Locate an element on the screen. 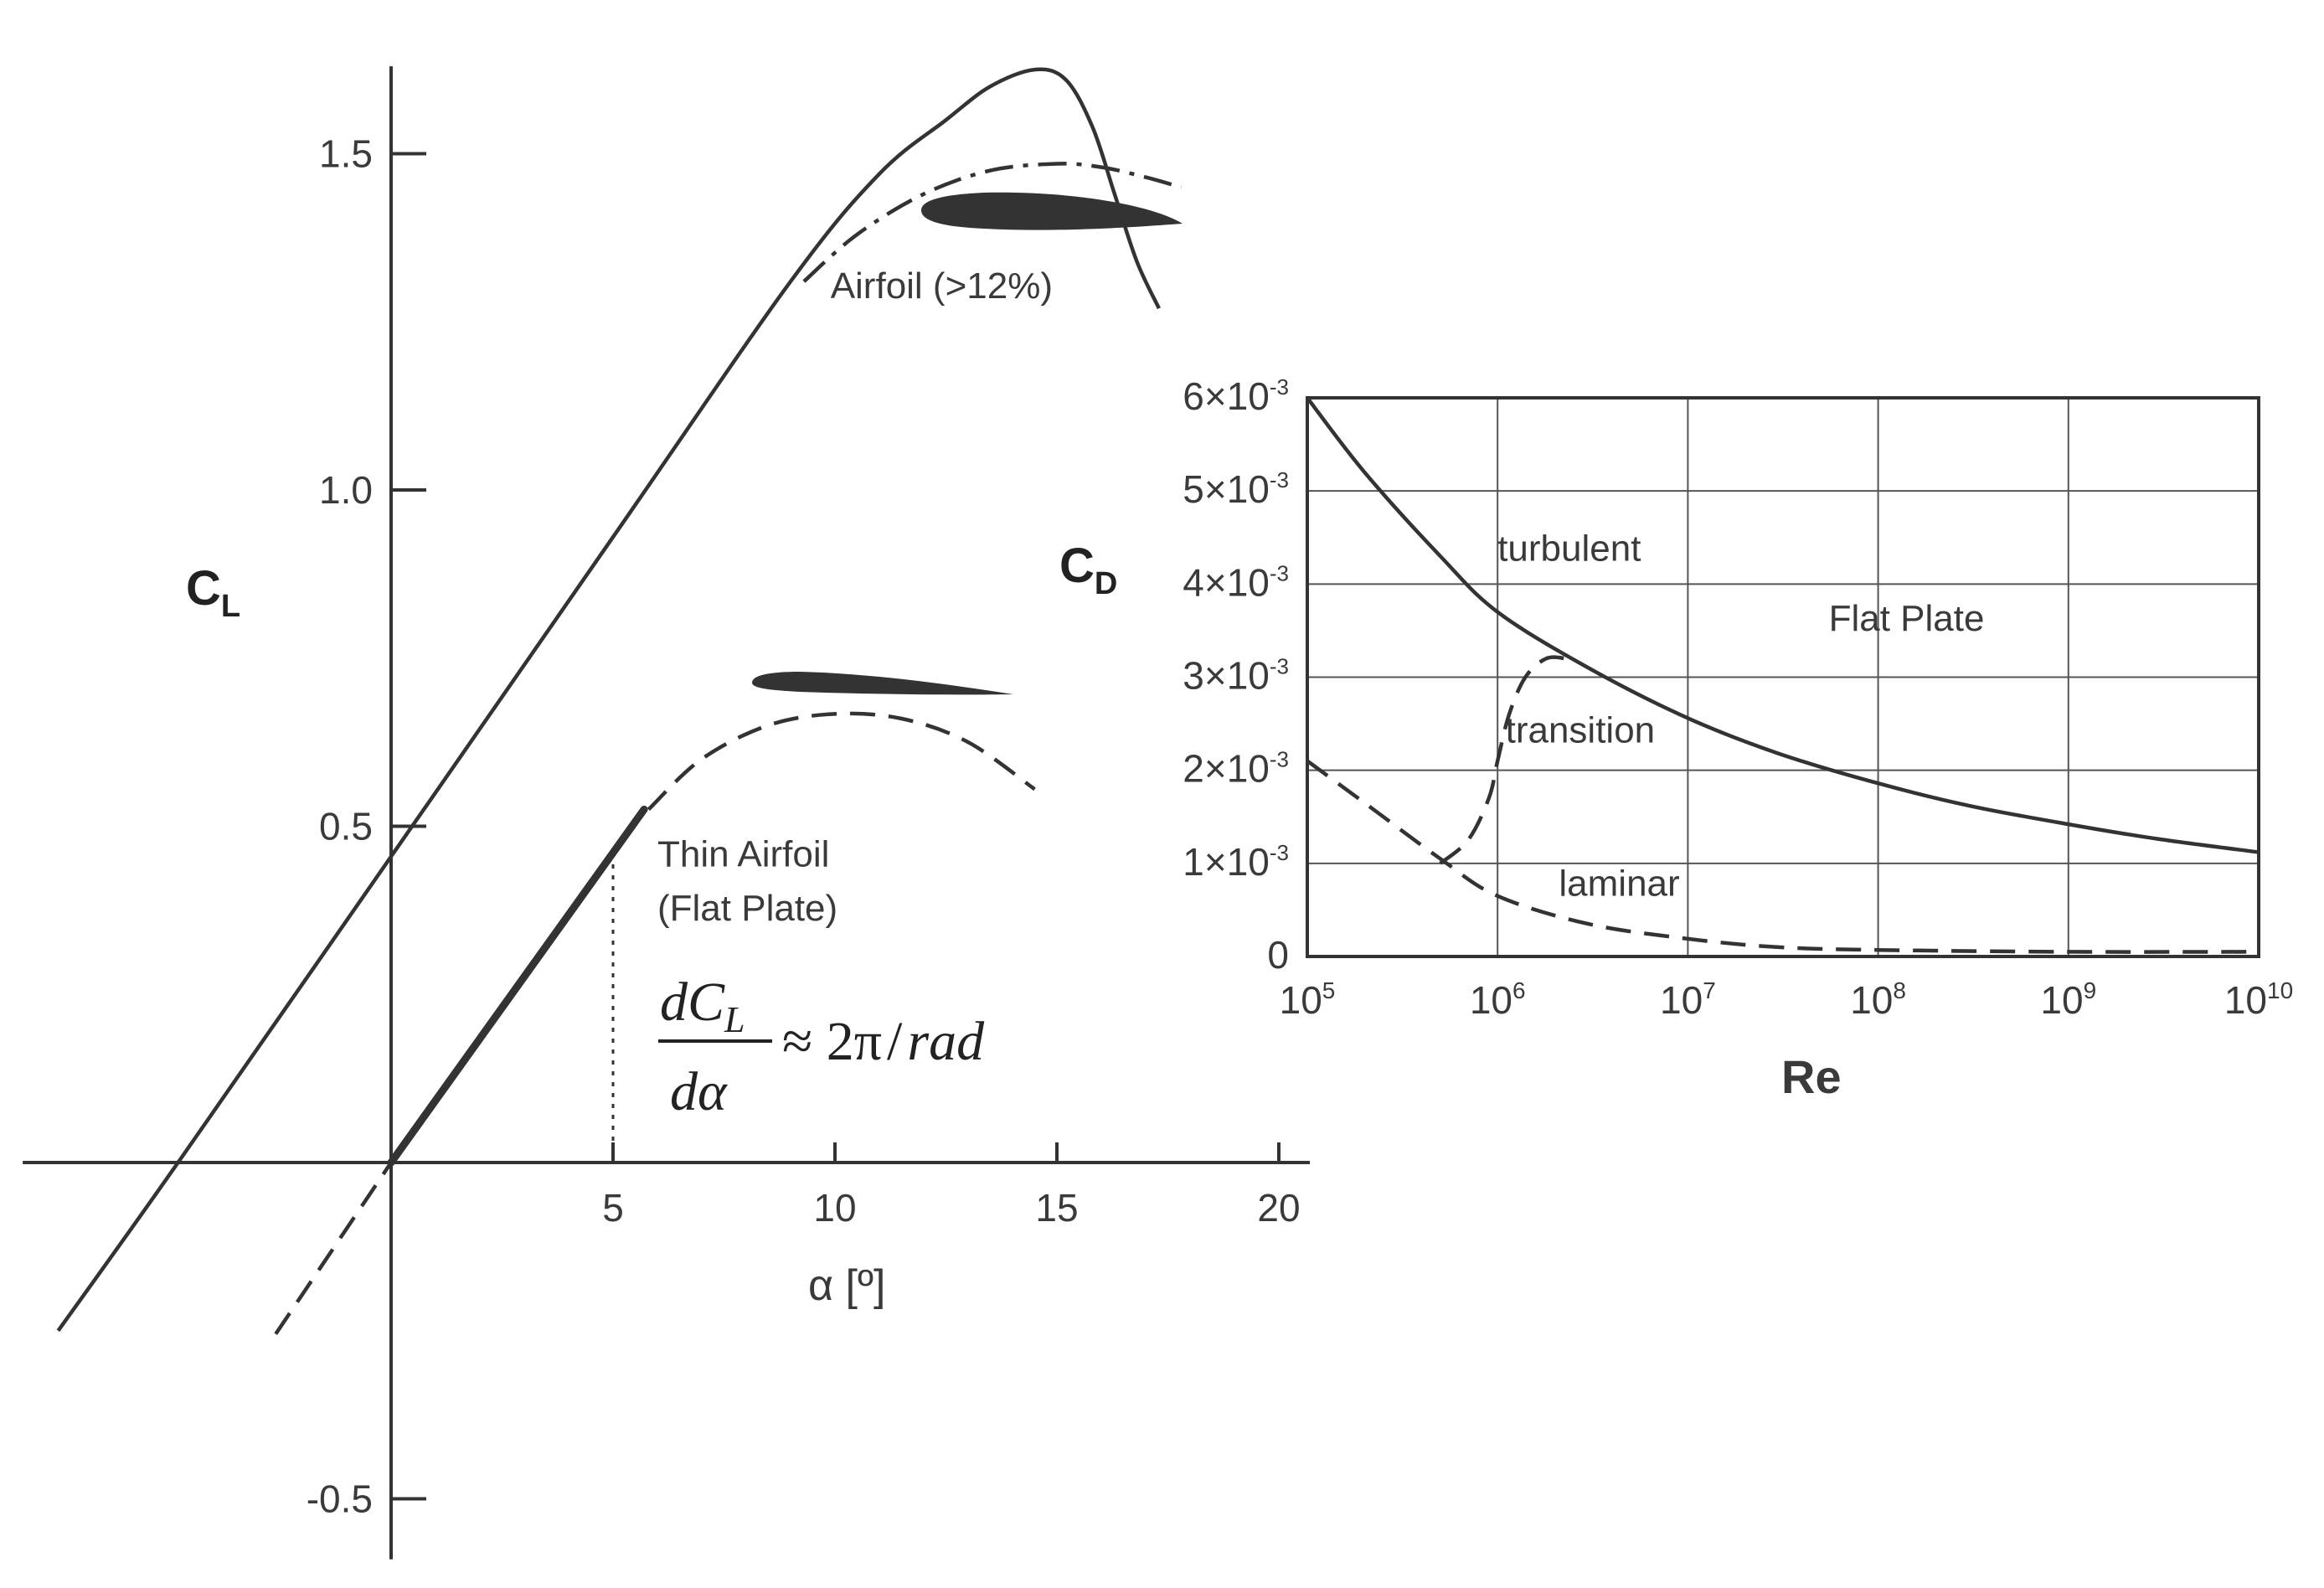  cl-y-tick-label-1-0: 1.0 is located at coordinates (346, 490).